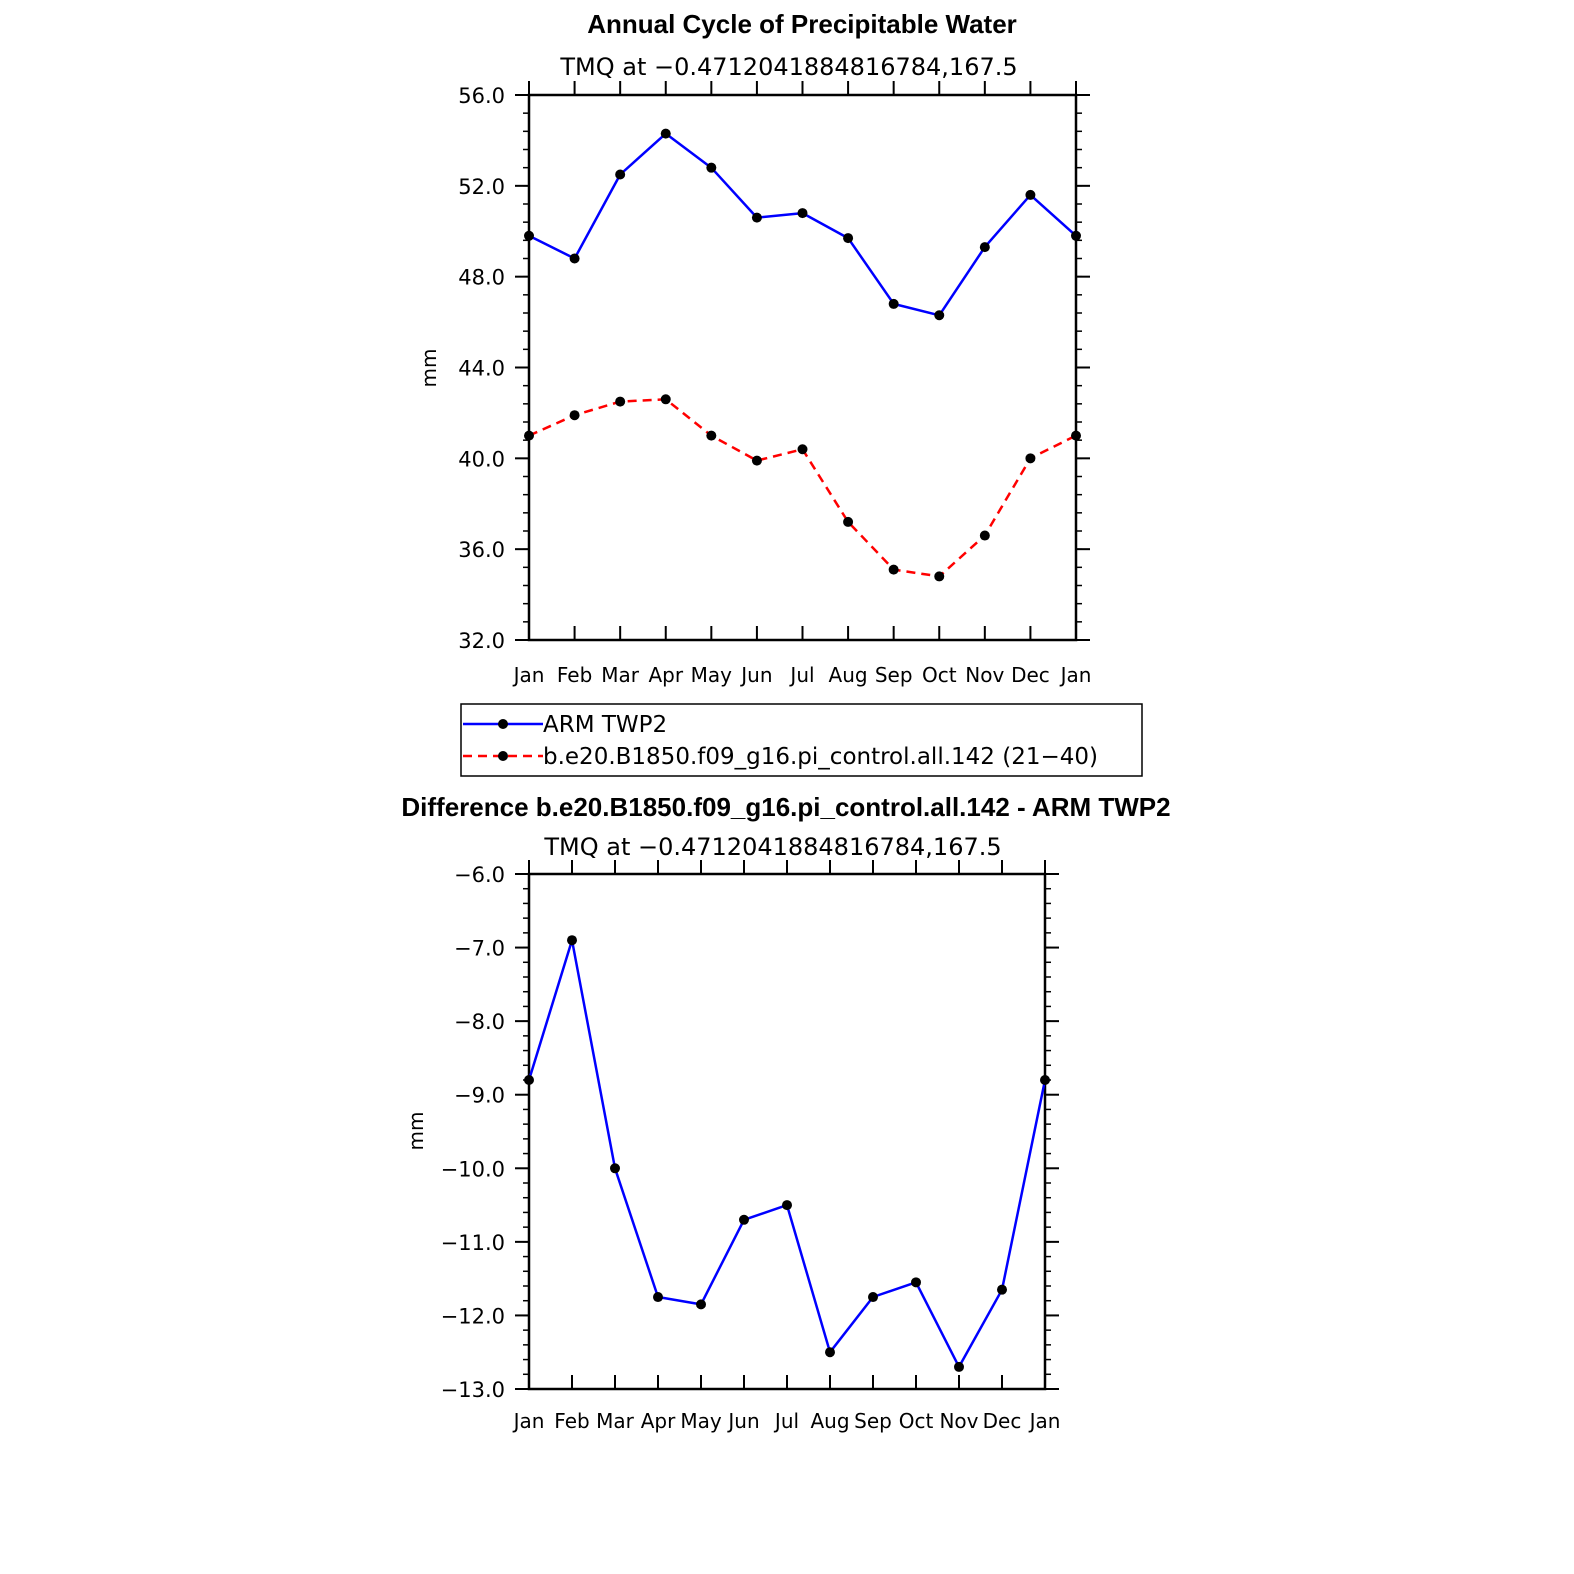 The width and height of the screenshot is (1574, 1574). What do you see at coordinates (658, 1421) in the screenshot?
I see `x-tick-label: Apr` at bounding box center [658, 1421].